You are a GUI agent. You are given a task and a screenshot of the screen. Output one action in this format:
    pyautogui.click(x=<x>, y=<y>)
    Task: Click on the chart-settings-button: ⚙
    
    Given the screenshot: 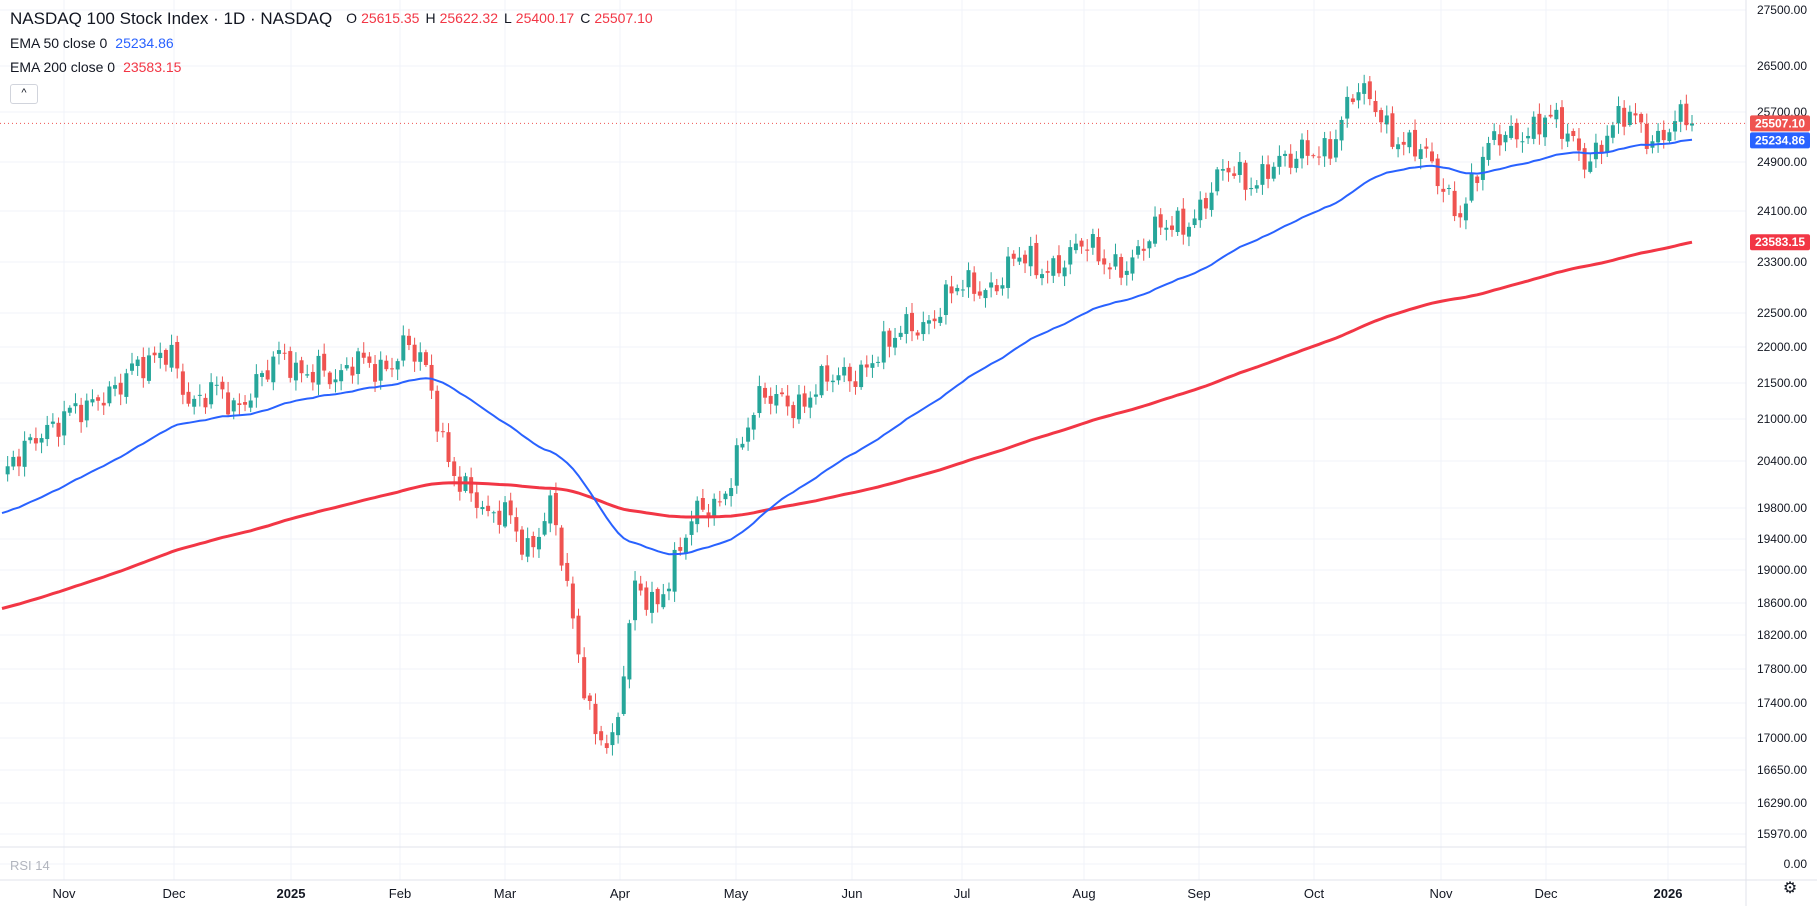 What is the action you would take?
    pyautogui.click(x=1790, y=889)
    